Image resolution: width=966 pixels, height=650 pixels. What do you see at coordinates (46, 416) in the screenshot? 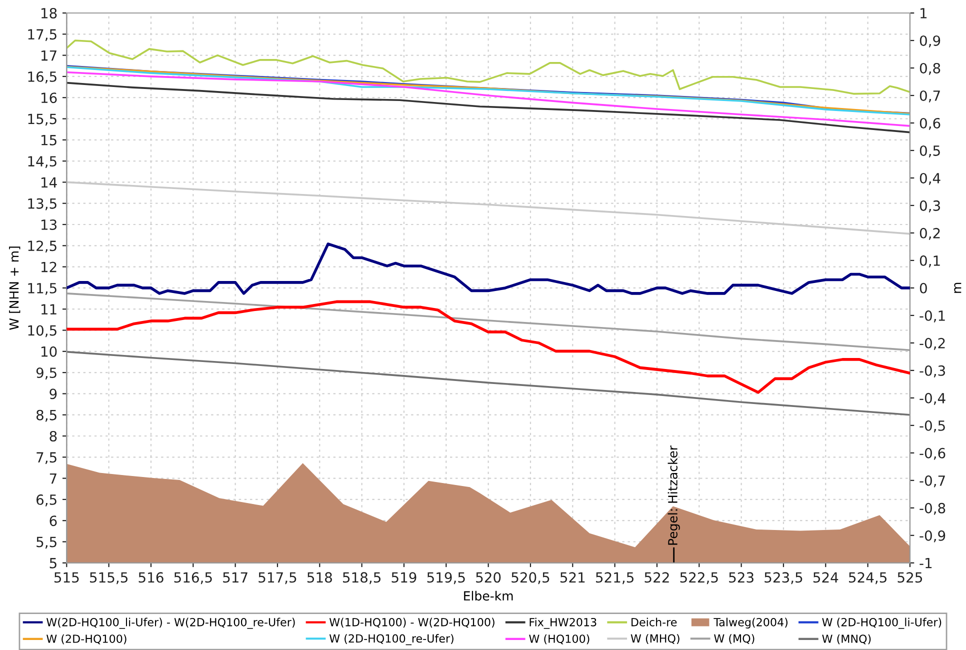
I see `y-tick-label: 8,5` at bounding box center [46, 416].